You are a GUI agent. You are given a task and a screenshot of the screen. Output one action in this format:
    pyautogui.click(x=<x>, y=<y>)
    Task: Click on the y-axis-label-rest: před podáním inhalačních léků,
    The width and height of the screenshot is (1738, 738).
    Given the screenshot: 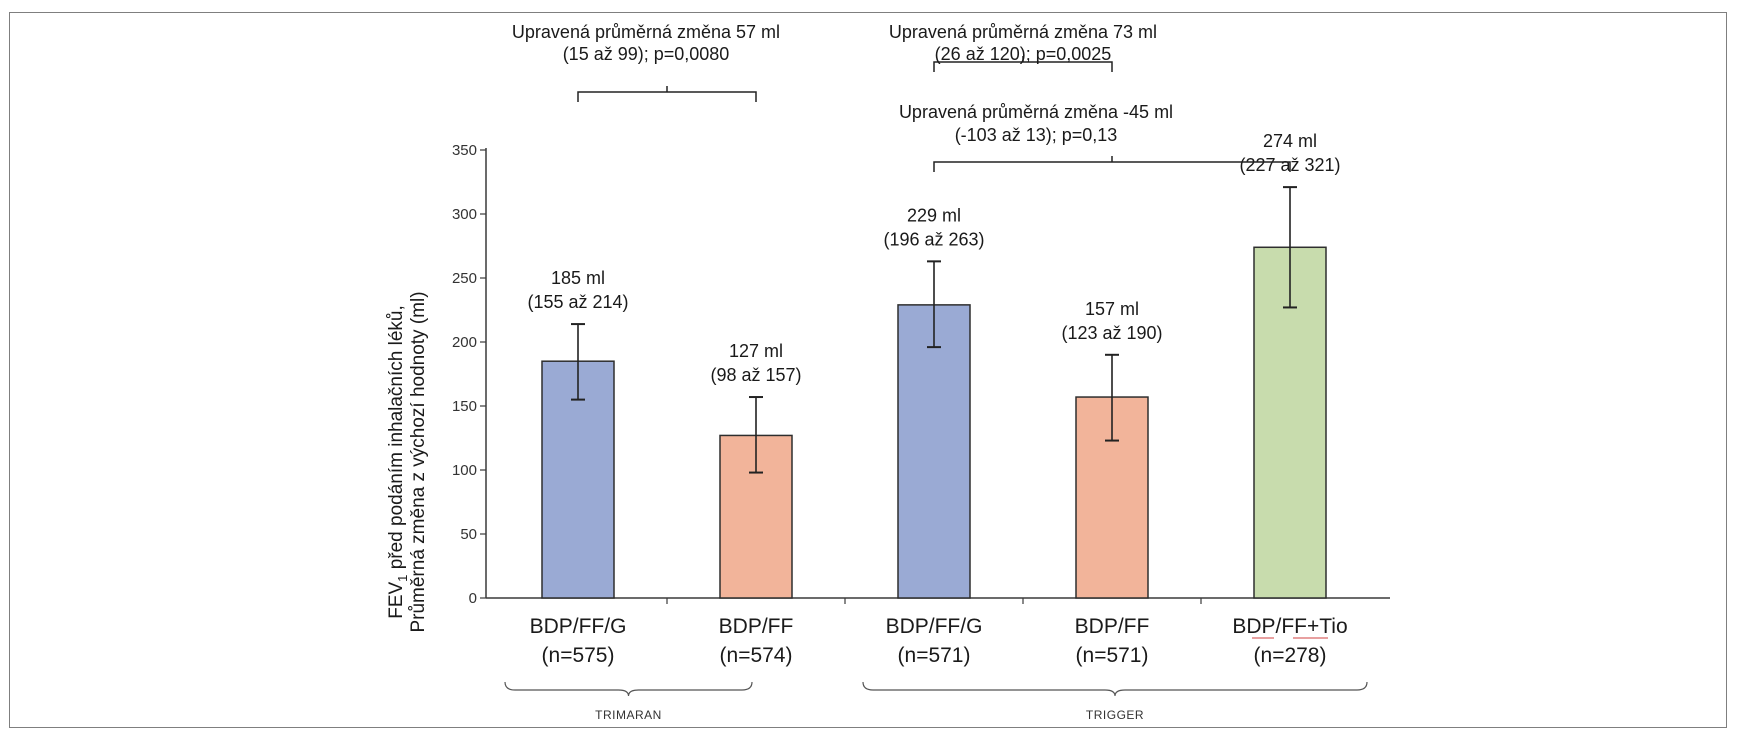 What is the action you would take?
    pyautogui.click(x=396, y=439)
    